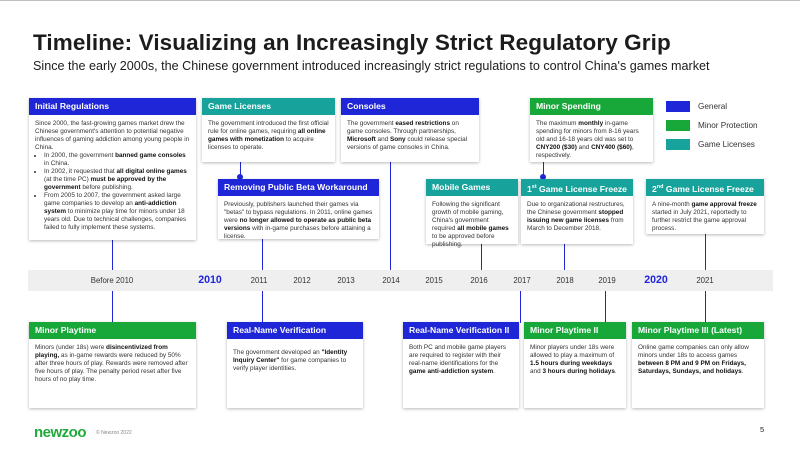 The height and width of the screenshot is (450, 800). I want to click on connector-realname1, so click(262, 303).